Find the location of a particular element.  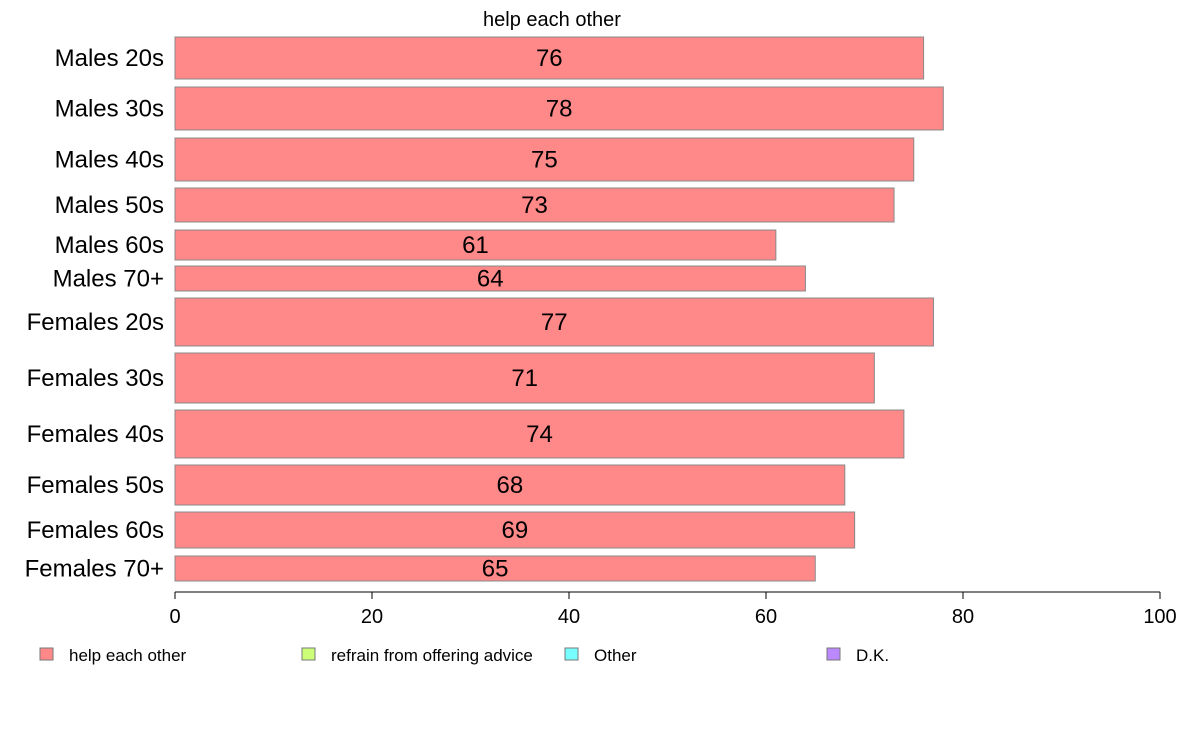

legend-label: D.K. is located at coordinates (872, 655).